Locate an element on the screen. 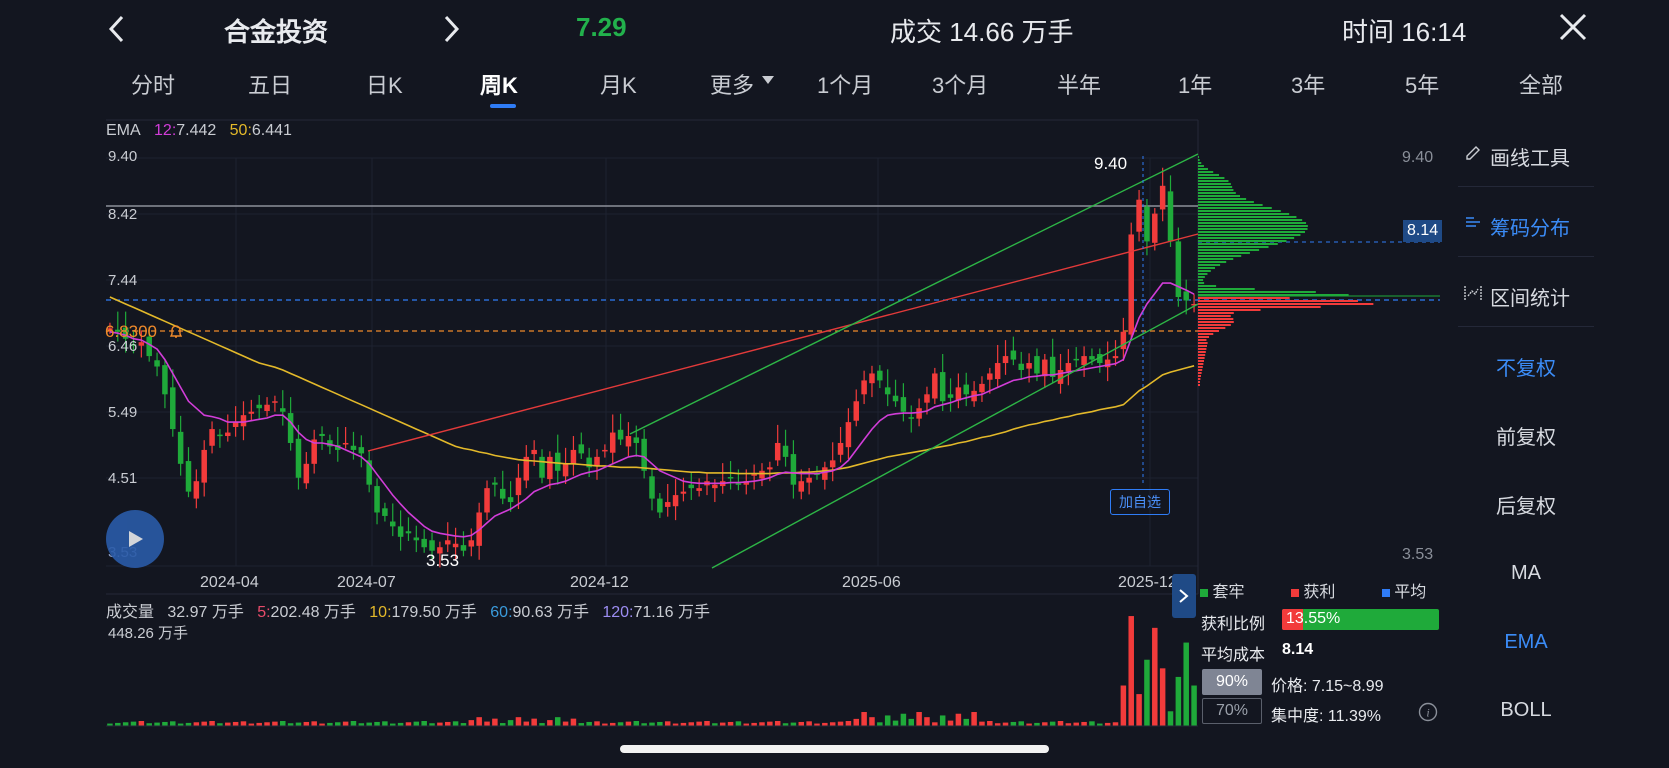 This screenshot has height=768, width=1669. next-stock-icon is located at coordinates (451, 29).